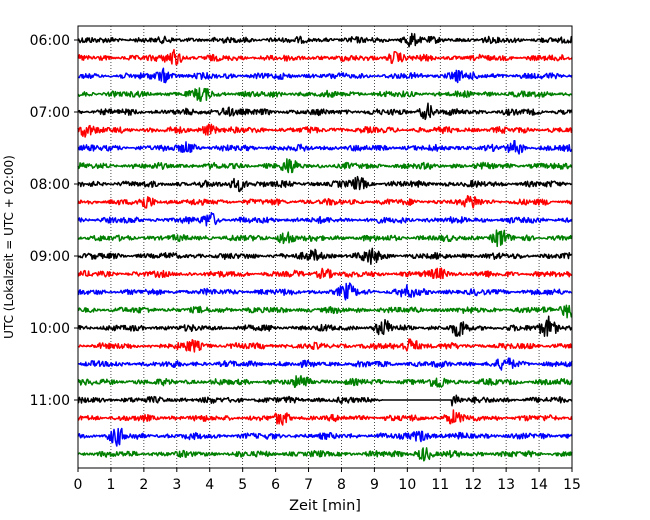 This screenshot has width=650, height=520. I want to click on y-axis-ticks: 06:00 07:00 08:00 09:00 10:00 11:00, so click(54, 221).